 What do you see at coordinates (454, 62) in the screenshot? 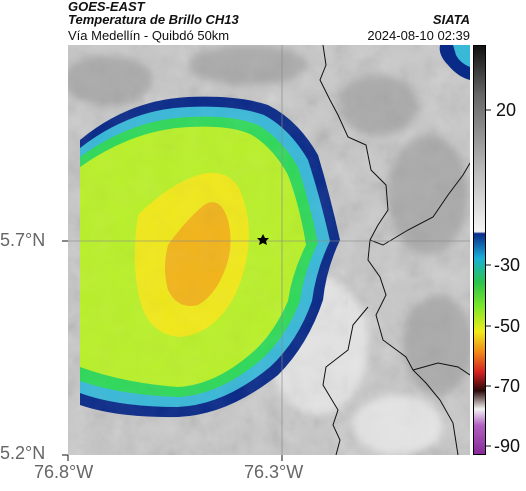
I see `cold-cloud-northeast` at bounding box center [454, 62].